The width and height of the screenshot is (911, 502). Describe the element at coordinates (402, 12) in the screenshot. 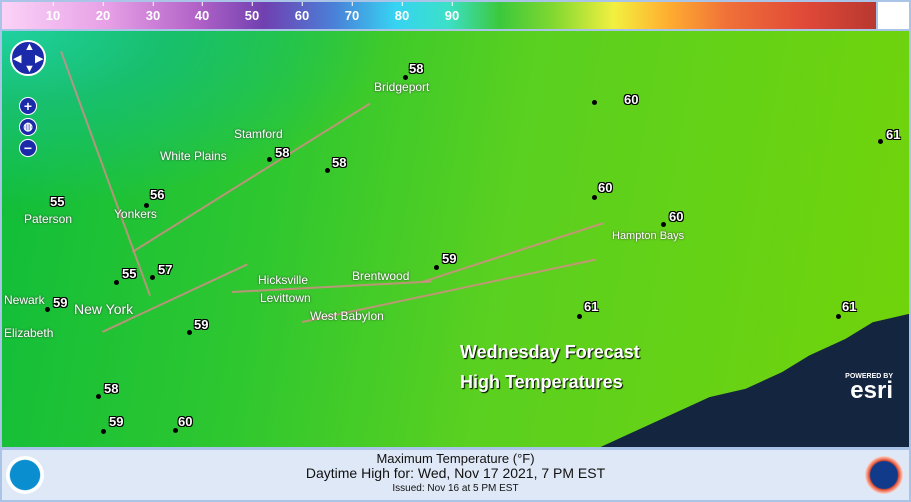

I see `colorbar-tick: 80` at that location.